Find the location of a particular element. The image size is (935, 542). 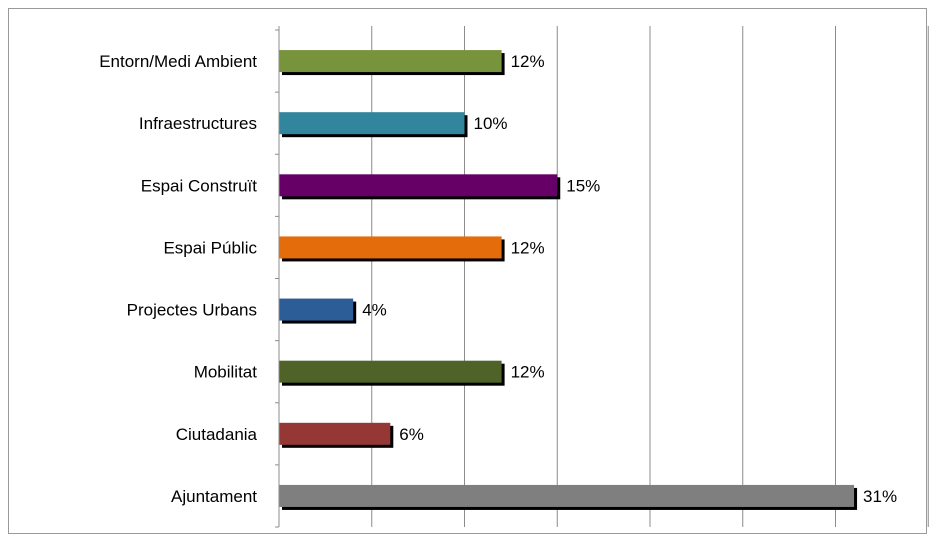

data-label: 31% is located at coordinates (880, 496).